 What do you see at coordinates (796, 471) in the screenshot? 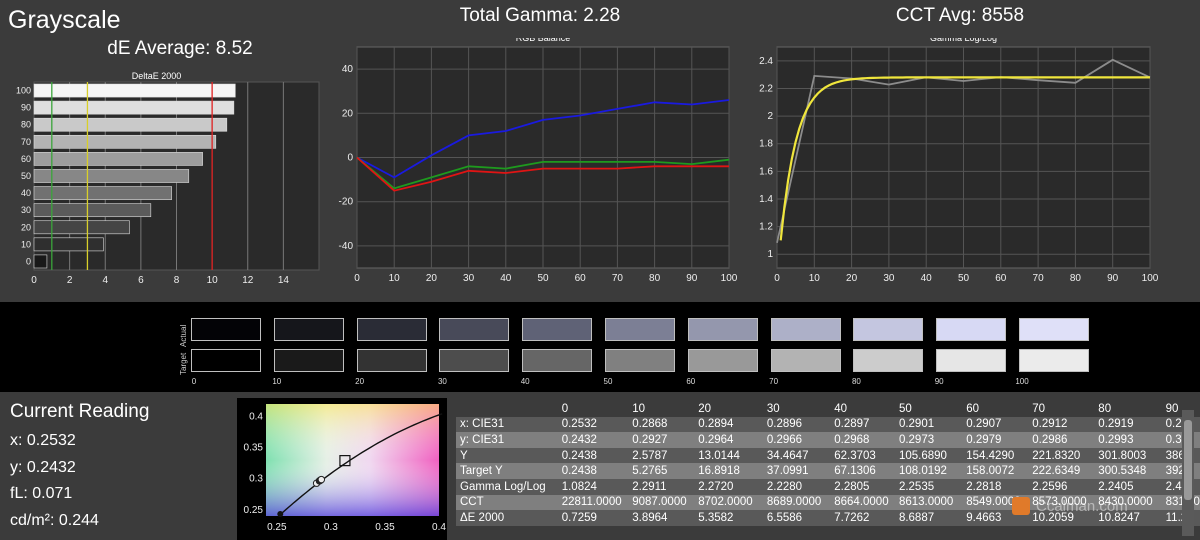
I see `table-cell: 37.0991` at bounding box center [796, 471].